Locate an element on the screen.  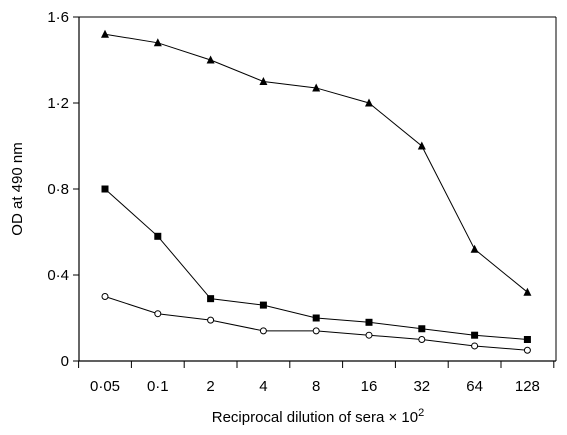
x-tick-label: 2 is located at coordinates (210, 386).